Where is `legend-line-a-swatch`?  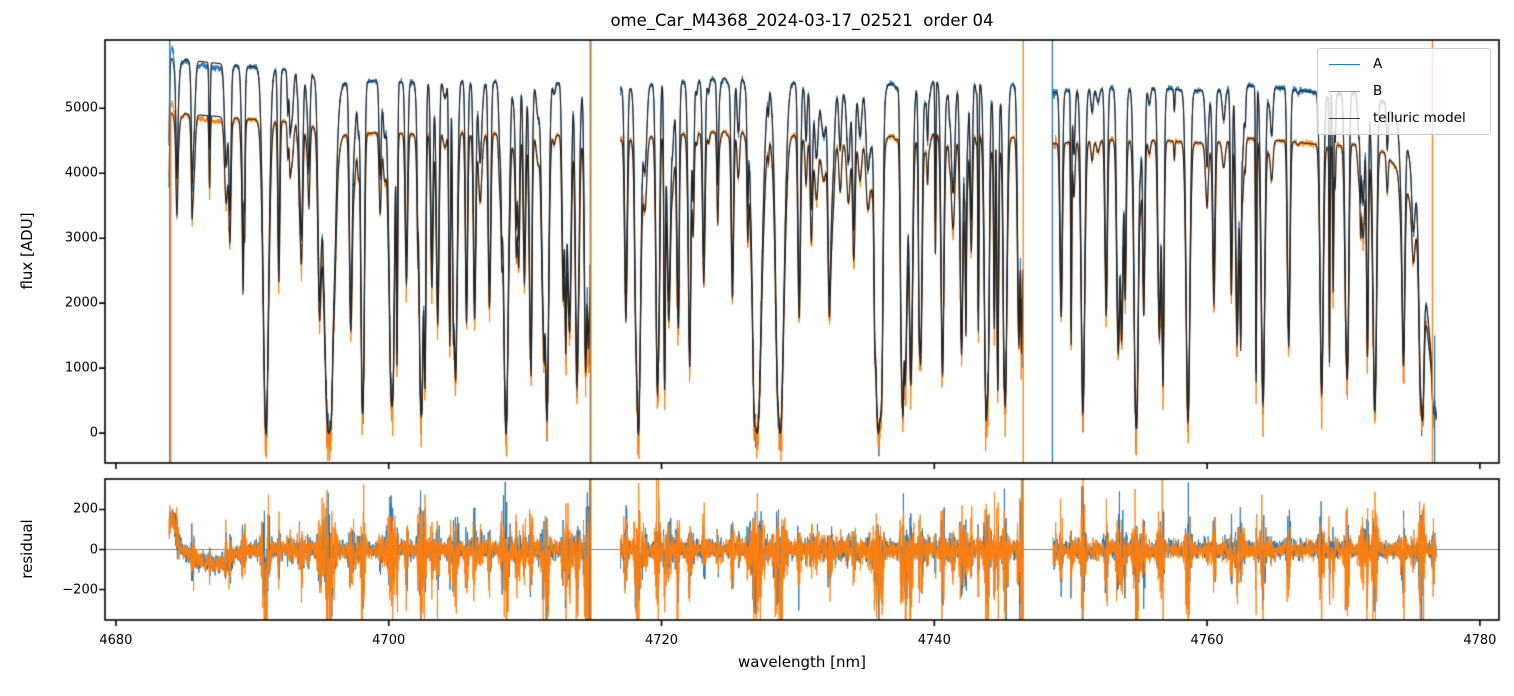 legend-line-a-swatch is located at coordinates (1344, 65).